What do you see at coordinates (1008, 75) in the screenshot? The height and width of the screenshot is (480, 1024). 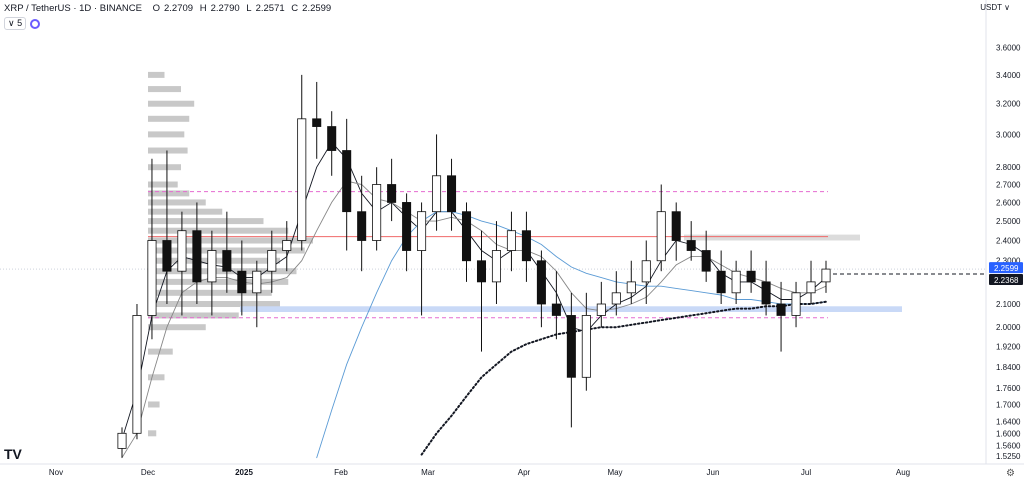 I see `price-axis-tick-label: 3.4000` at bounding box center [1008, 75].